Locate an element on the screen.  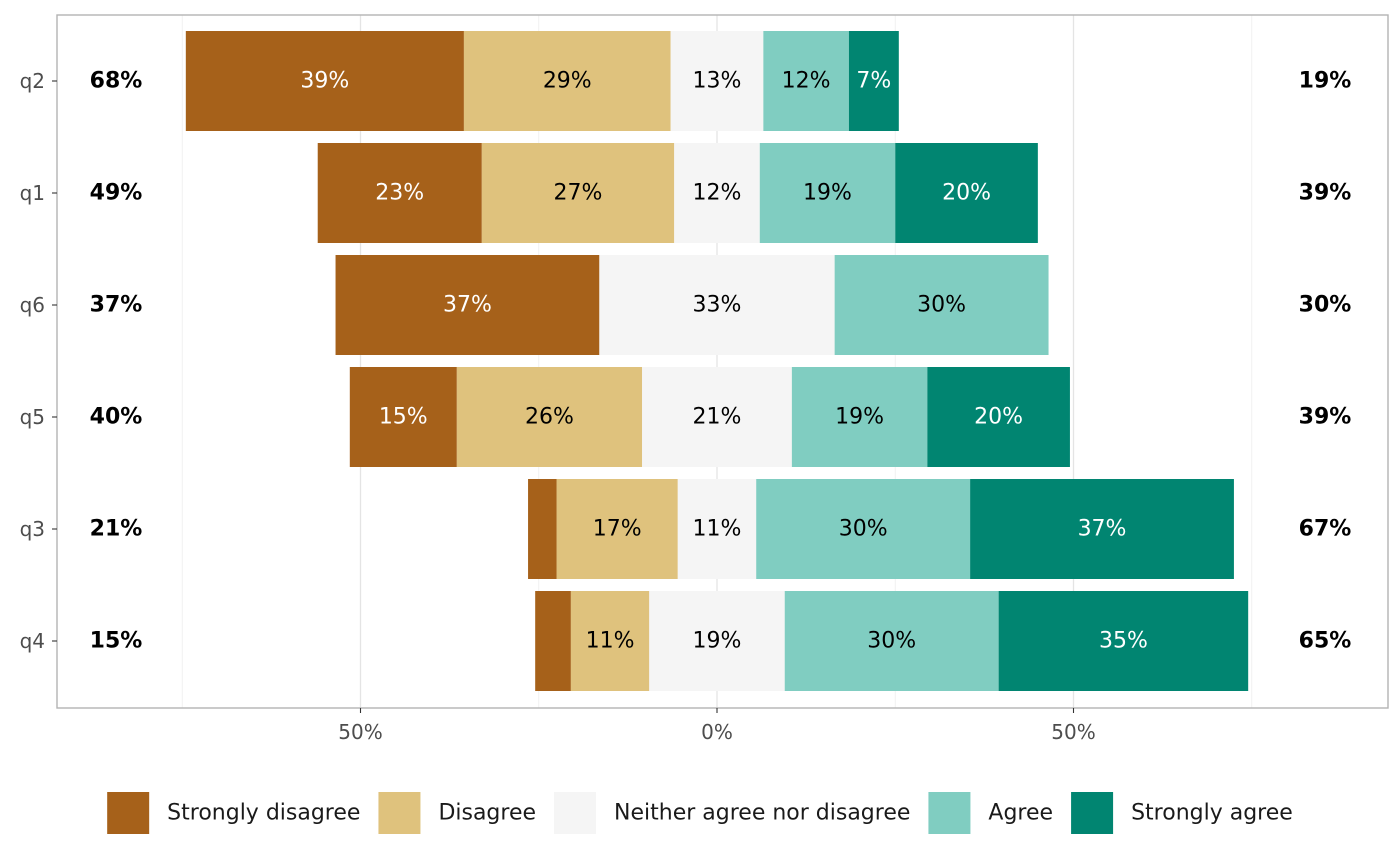
legend-key-agree is located at coordinates (949, 813).